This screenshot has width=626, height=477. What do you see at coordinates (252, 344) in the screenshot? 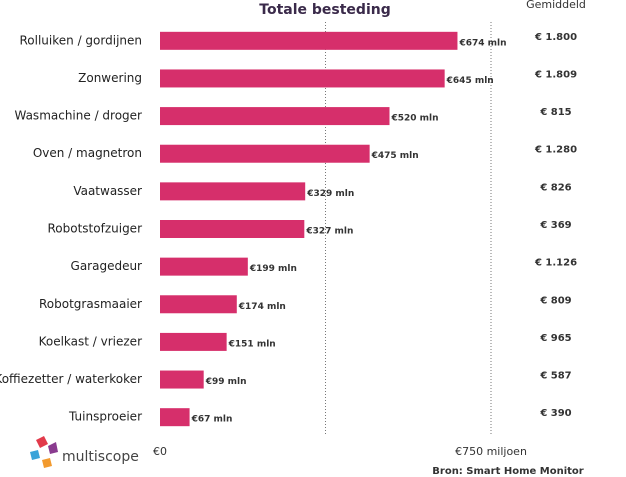
I see `value-label: €151 mln` at bounding box center [252, 344].